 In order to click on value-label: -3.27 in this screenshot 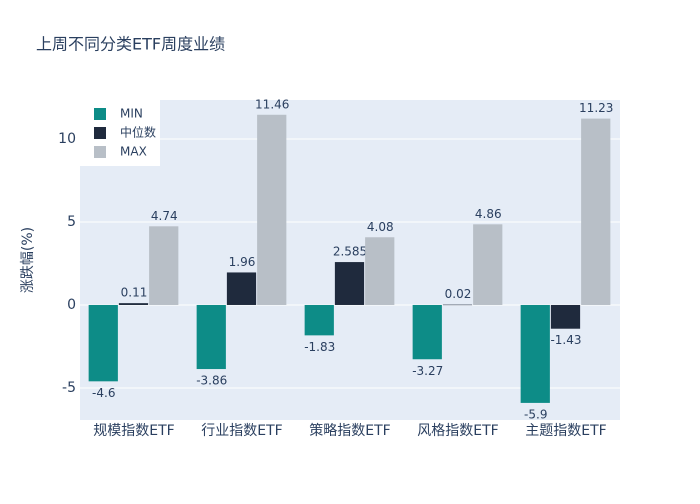, I will do `click(427, 371)`.